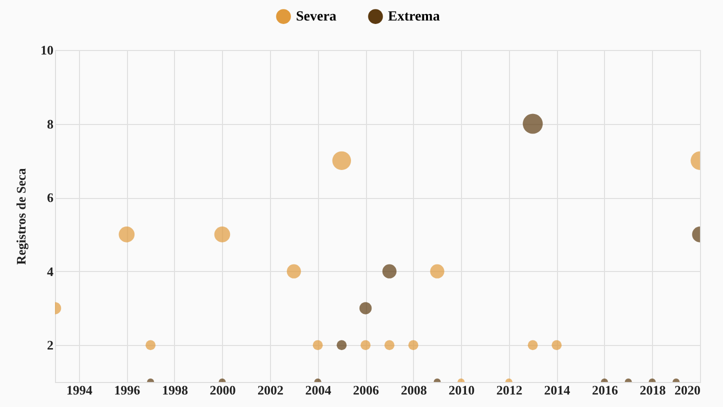 The width and height of the screenshot is (723, 407). Describe the element at coordinates (50, 345) in the screenshot. I see `y-tick-label: 2` at that location.